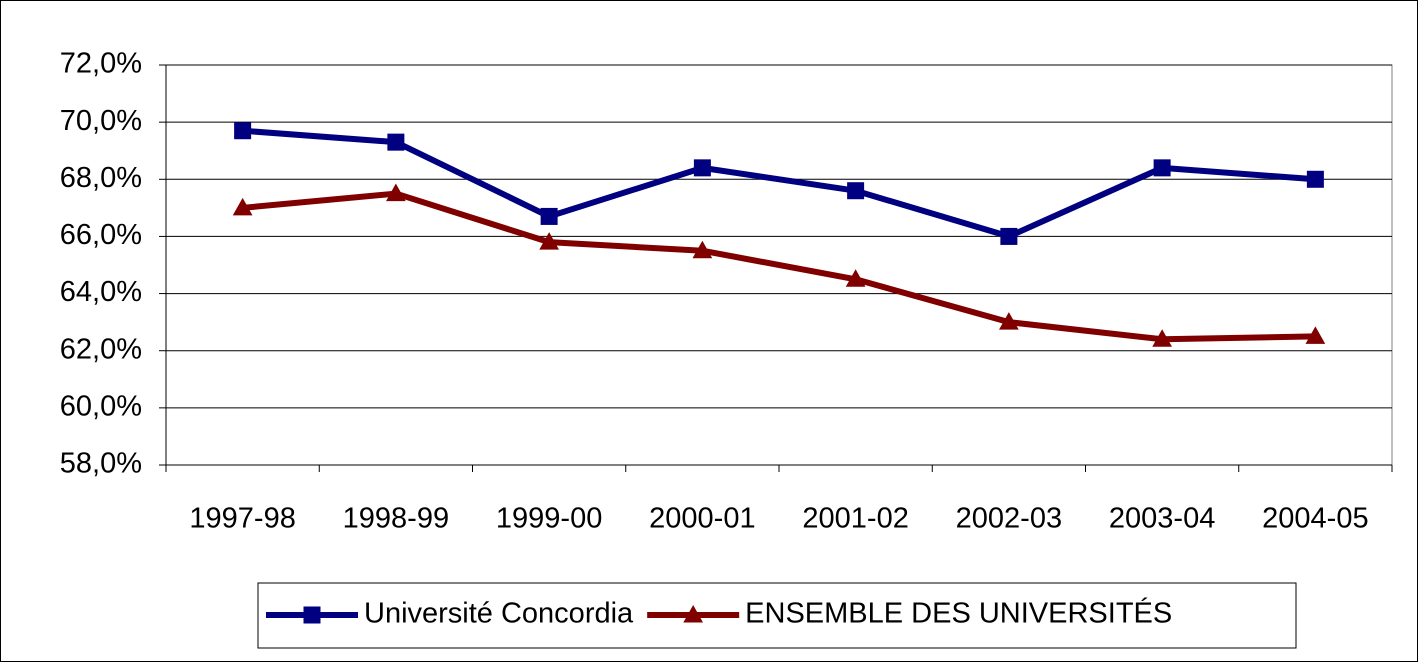 The width and height of the screenshot is (1419, 663). Describe the element at coordinates (396, 519) in the screenshot. I see `x-tick-label: 1998-99` at that location.